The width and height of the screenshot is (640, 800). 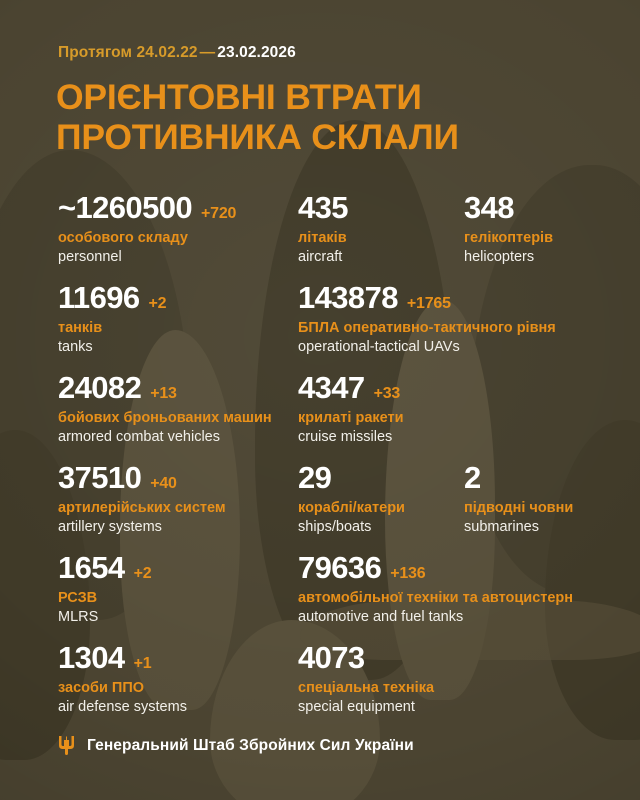 I want to click on stat-figure-line: 37510 +40, so click(x=142, y=477).